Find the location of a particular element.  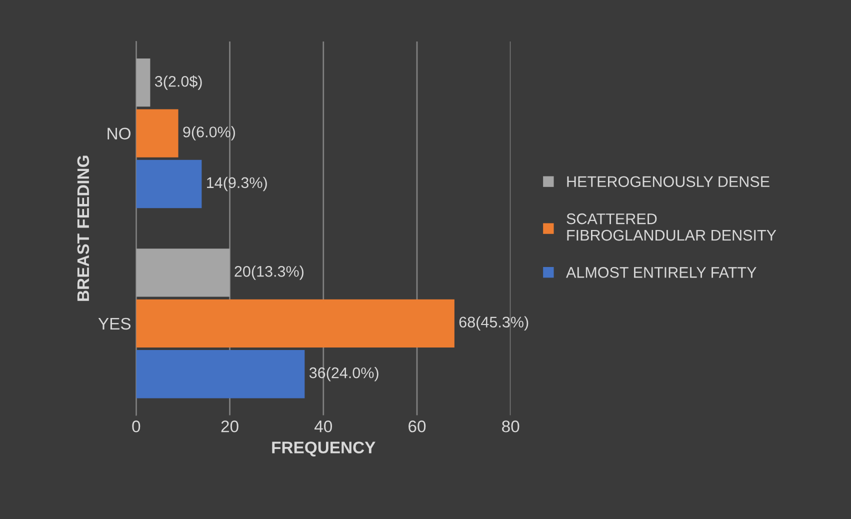

data-label: 14(9.3%) is located at coordinates (237, 184).